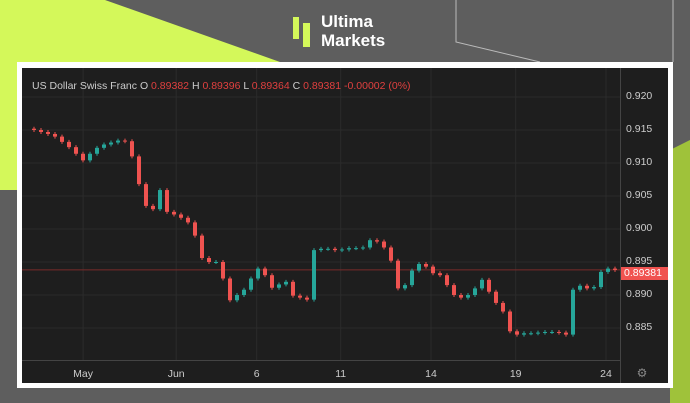  What do you see at coordinates (270, 86) in the screenshot?
I see `low-value: 0.89364` at bounding box center [270, 86].